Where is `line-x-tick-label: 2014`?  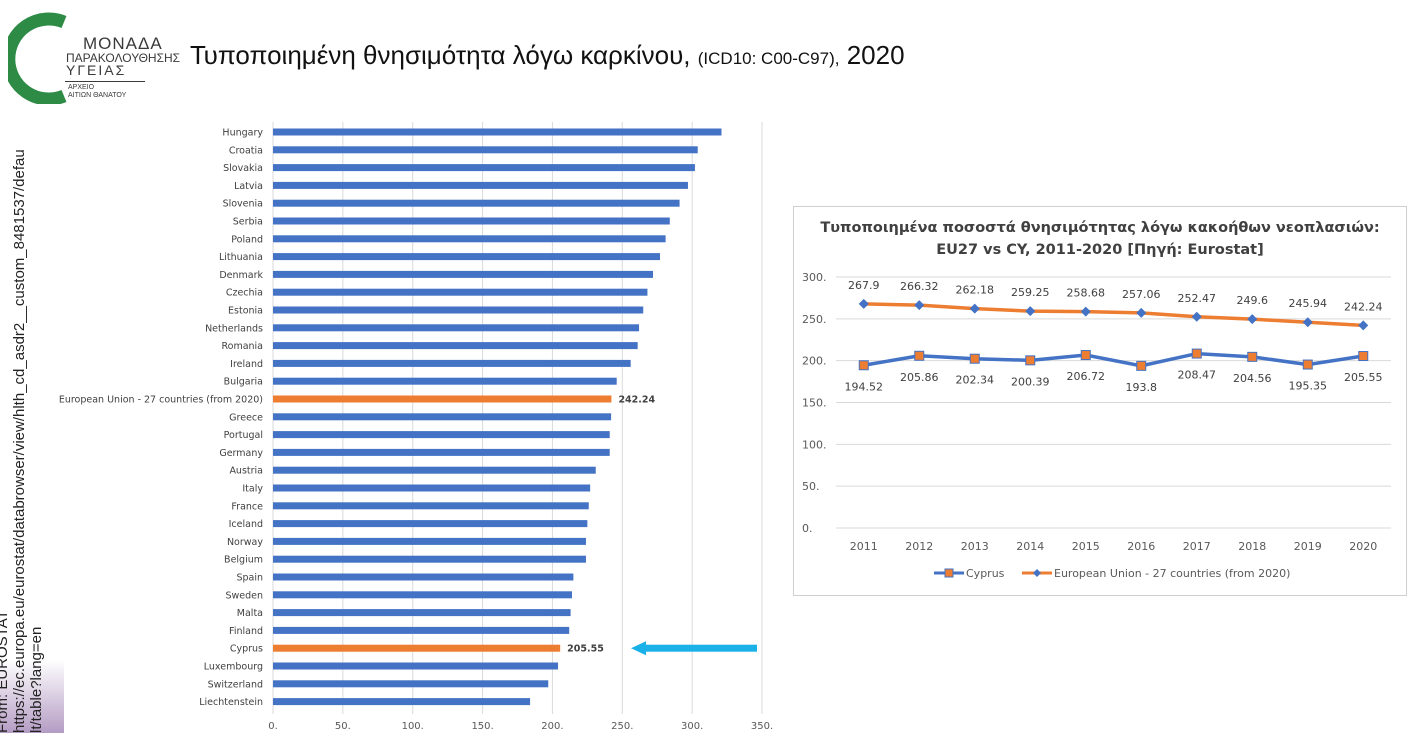
line-x-tick-label: 2014 is located at coordinates (1030, 546).